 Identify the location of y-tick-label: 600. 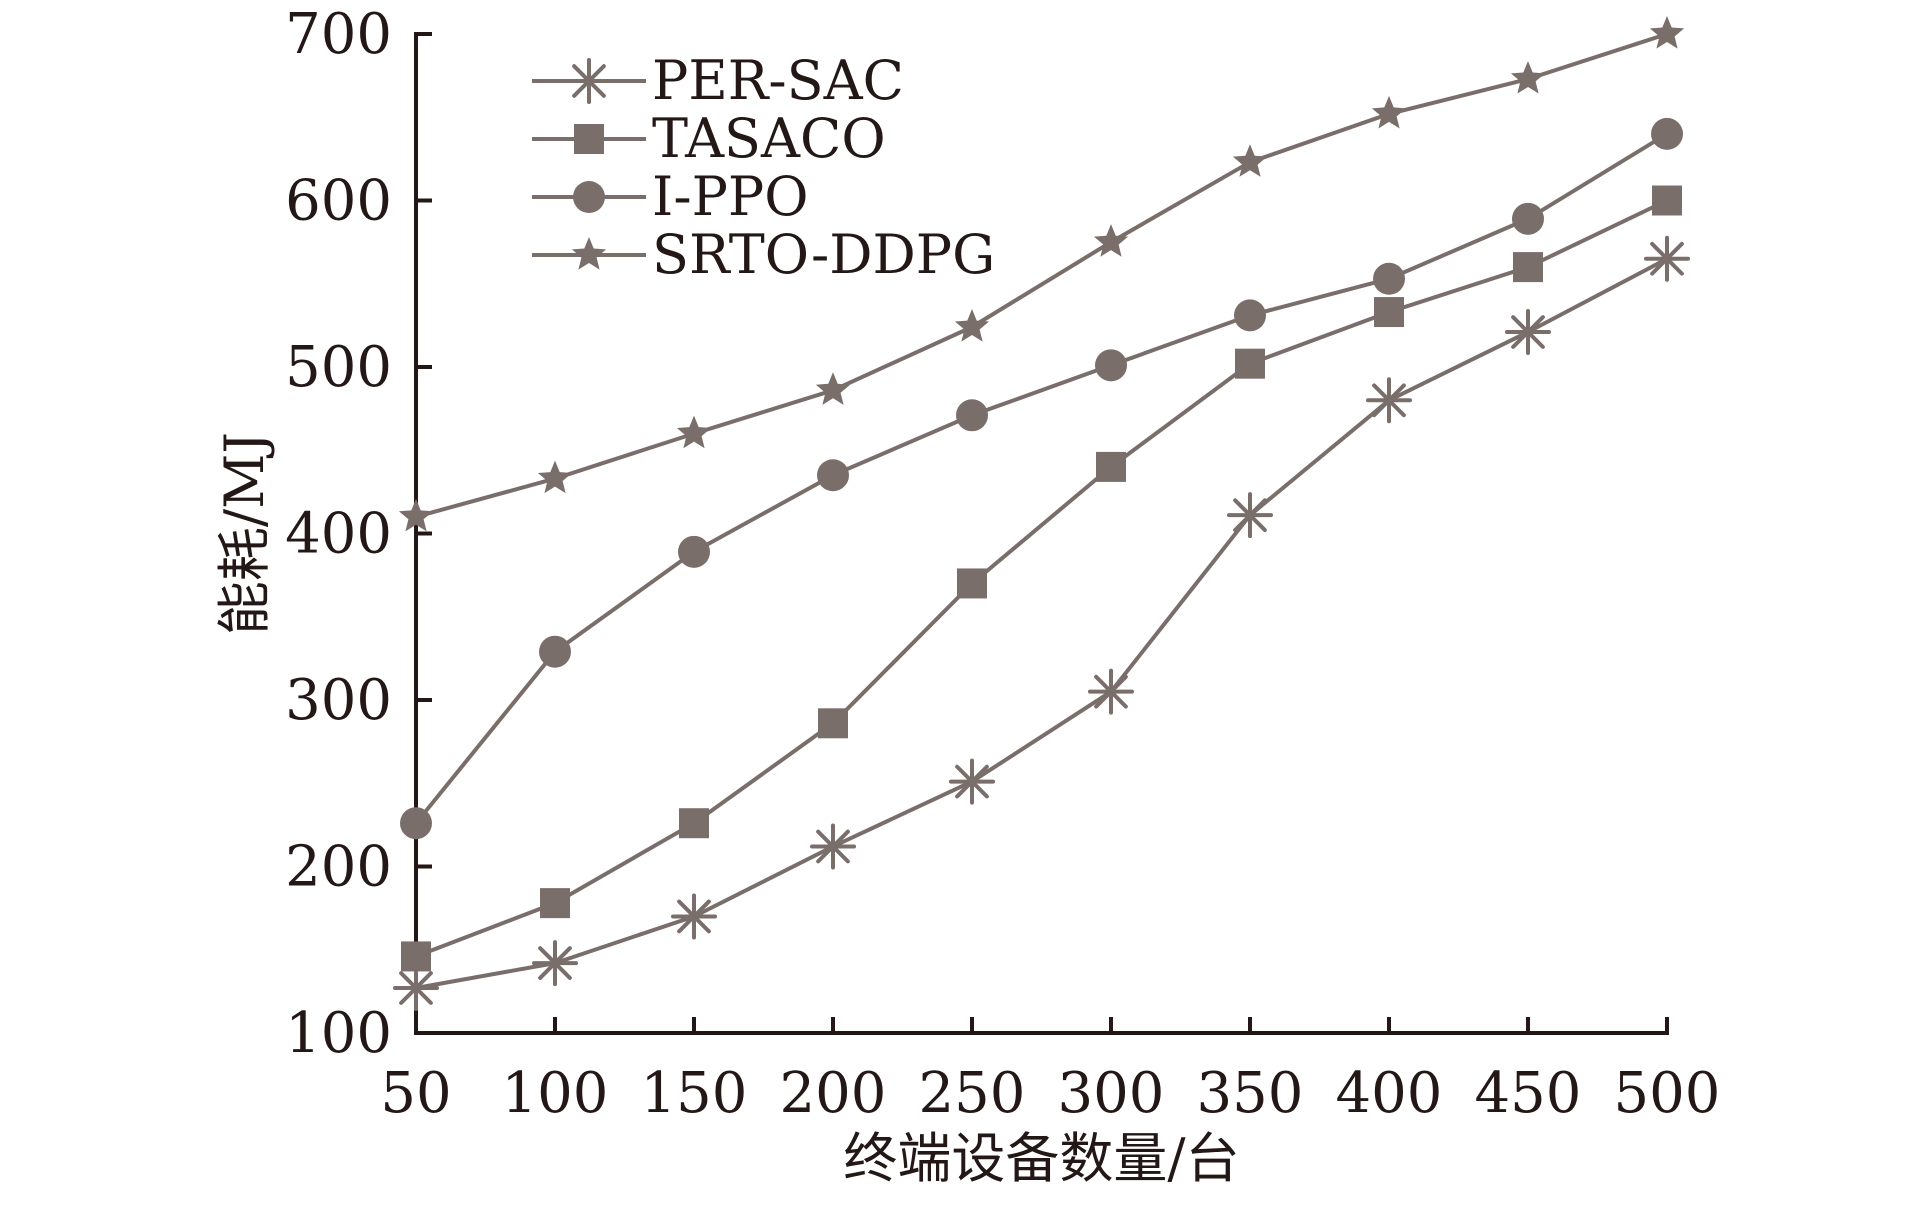
(338, 201).